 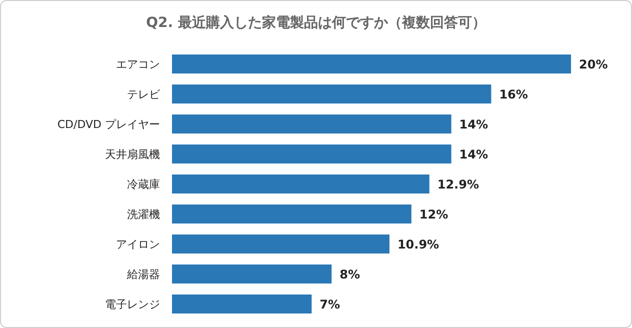 What do you see at coordinates (433, 215) in the screenshot?
I see `data-label: 12%` at bounding box center [433, 215].